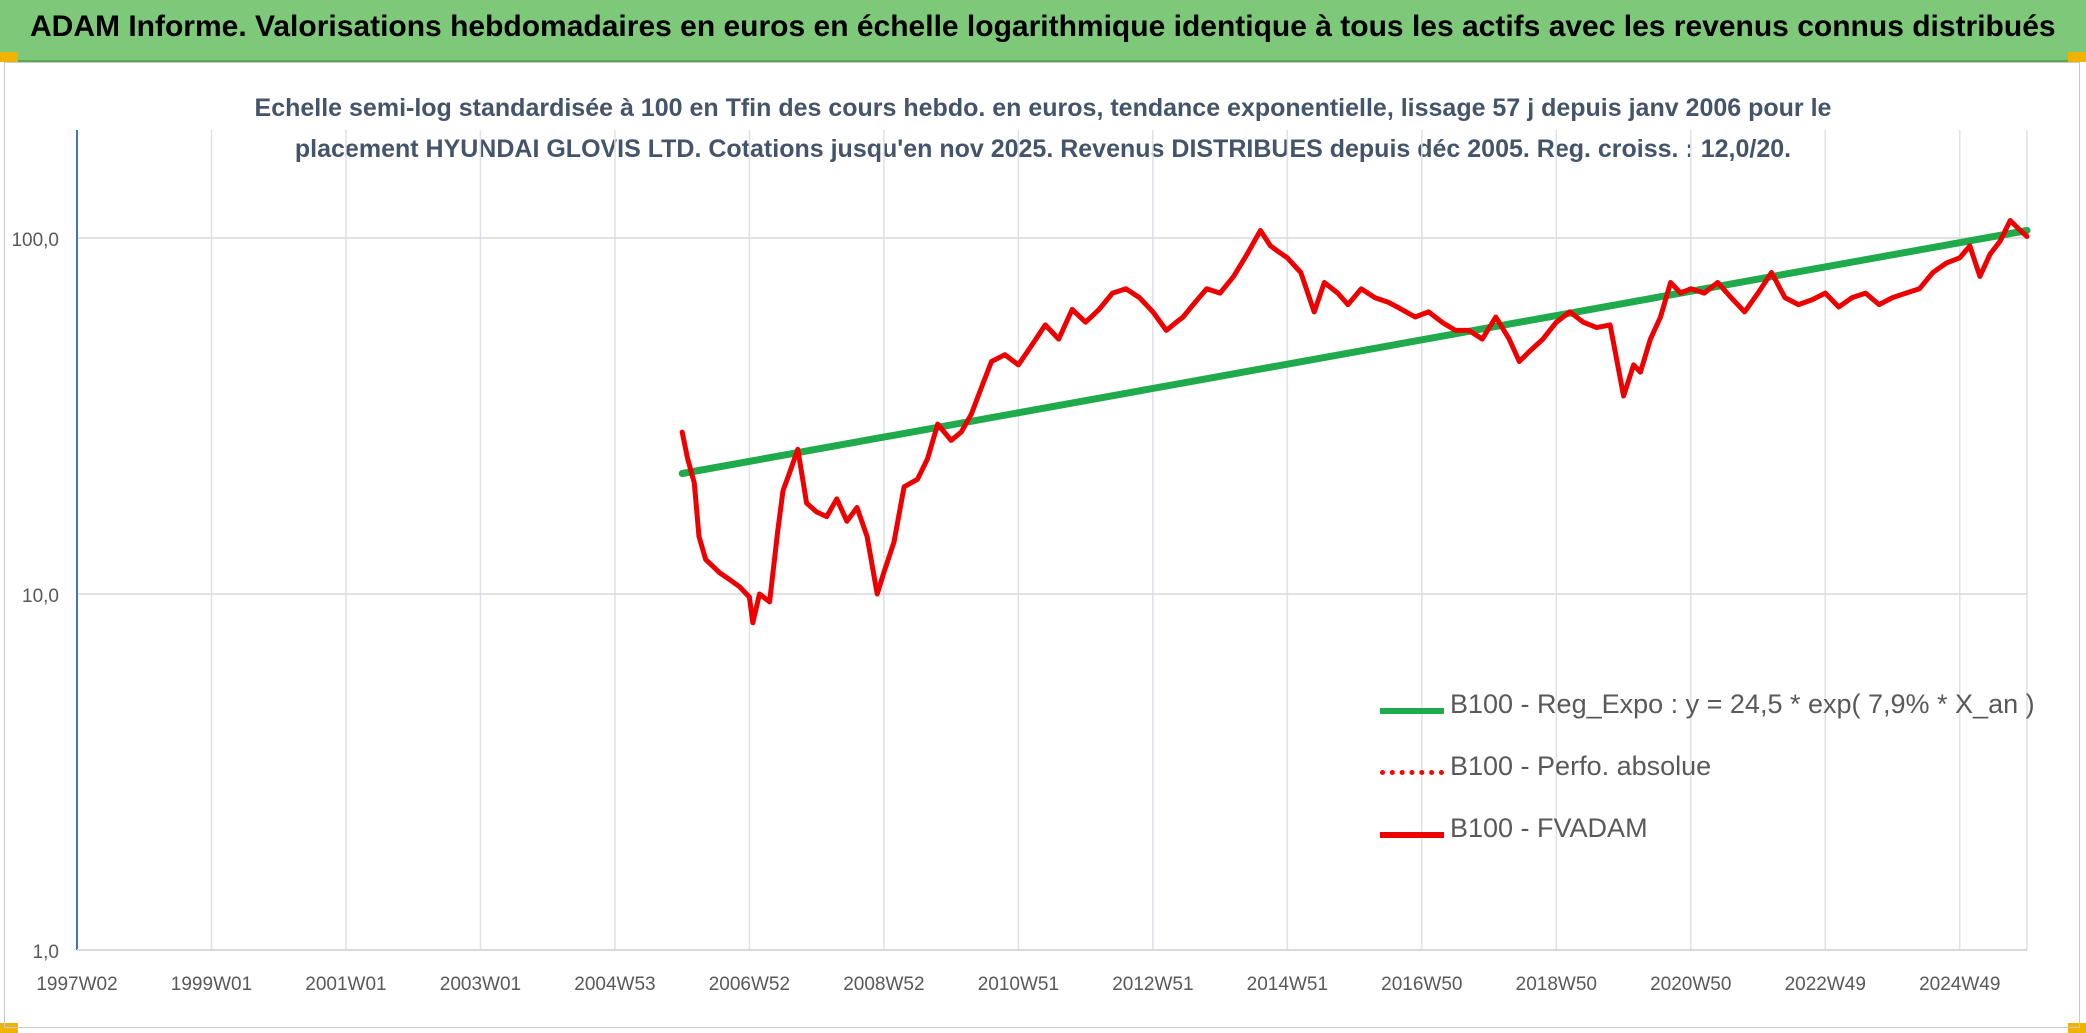 This screenshot has height=1033, width=2086. What do you see at coordinates (1412, 835) in the screenshot?
I see `legend-swatch-fvadam` at bounding box center [1412, 835].